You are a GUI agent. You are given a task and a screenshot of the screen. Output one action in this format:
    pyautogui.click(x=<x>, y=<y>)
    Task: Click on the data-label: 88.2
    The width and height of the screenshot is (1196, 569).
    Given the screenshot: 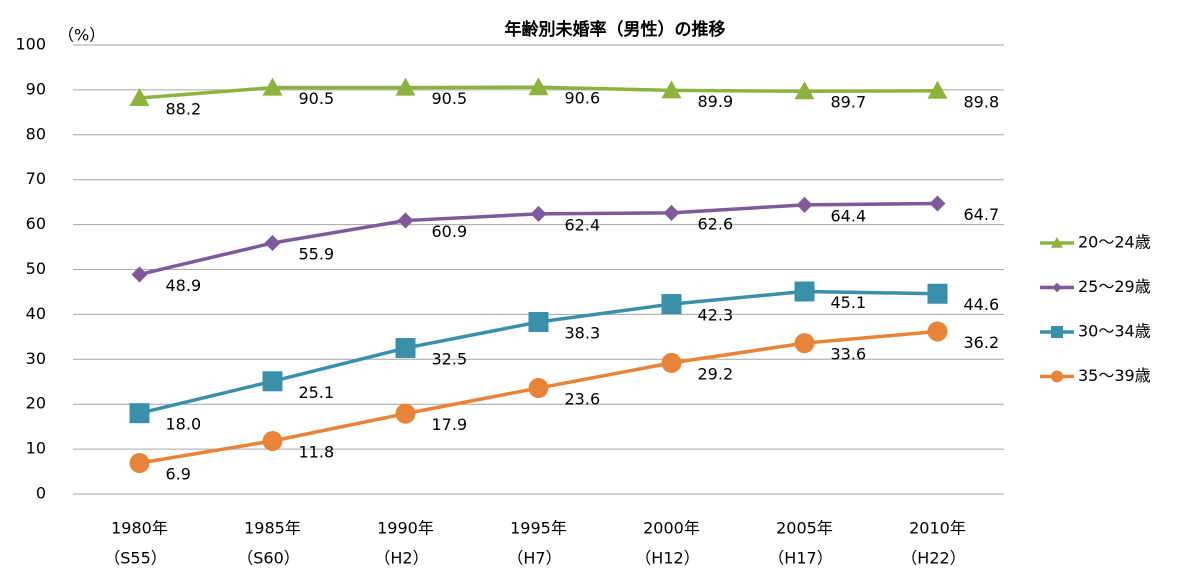 What is the action you would take?
    pyautogui.click(x=184, y=108)
    